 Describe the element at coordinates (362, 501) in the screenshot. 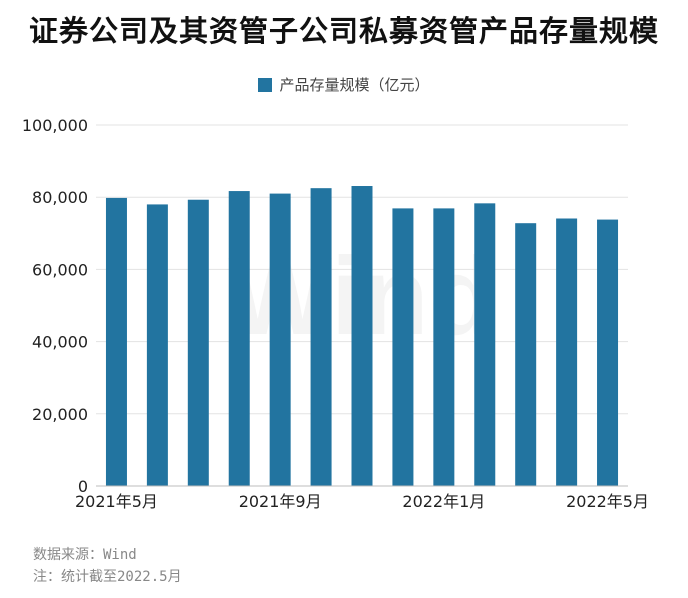

I see `x-axis-ticks: 2021年5月 2021年9月 2022年1月 2022年5月` at that location.